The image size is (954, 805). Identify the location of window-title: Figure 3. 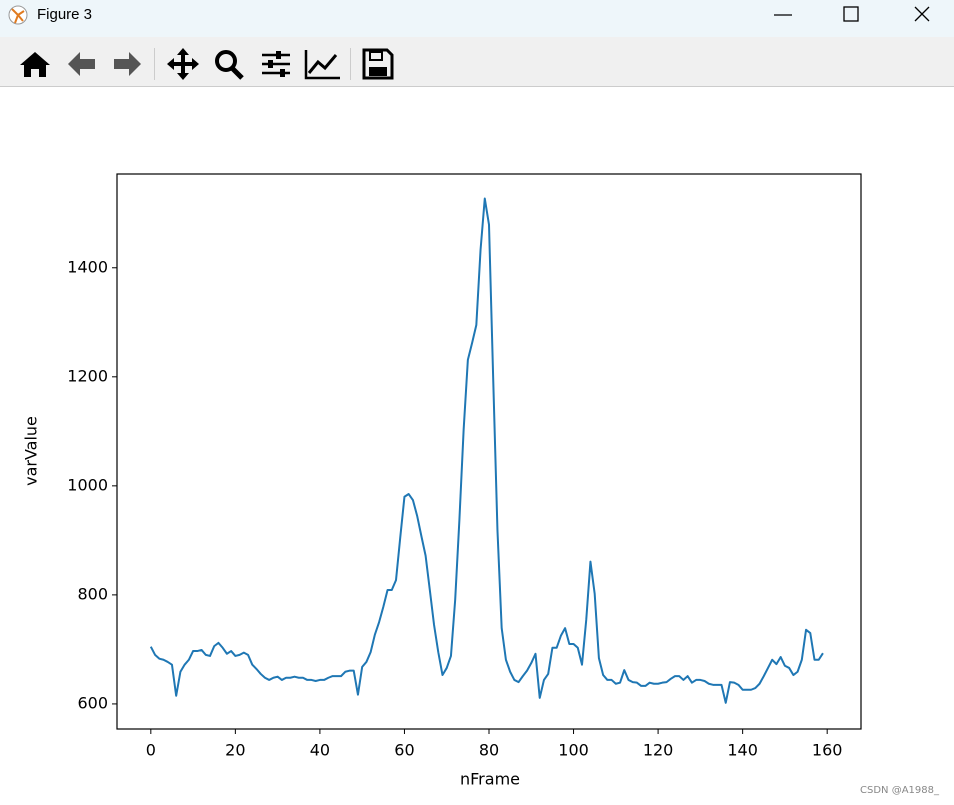
(64, 14).